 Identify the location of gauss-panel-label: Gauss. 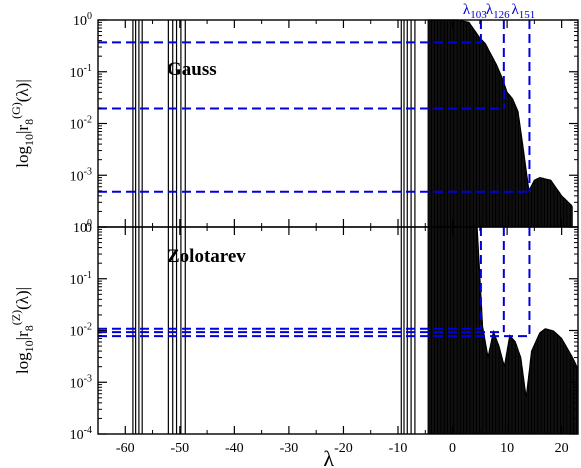
(192, 69).